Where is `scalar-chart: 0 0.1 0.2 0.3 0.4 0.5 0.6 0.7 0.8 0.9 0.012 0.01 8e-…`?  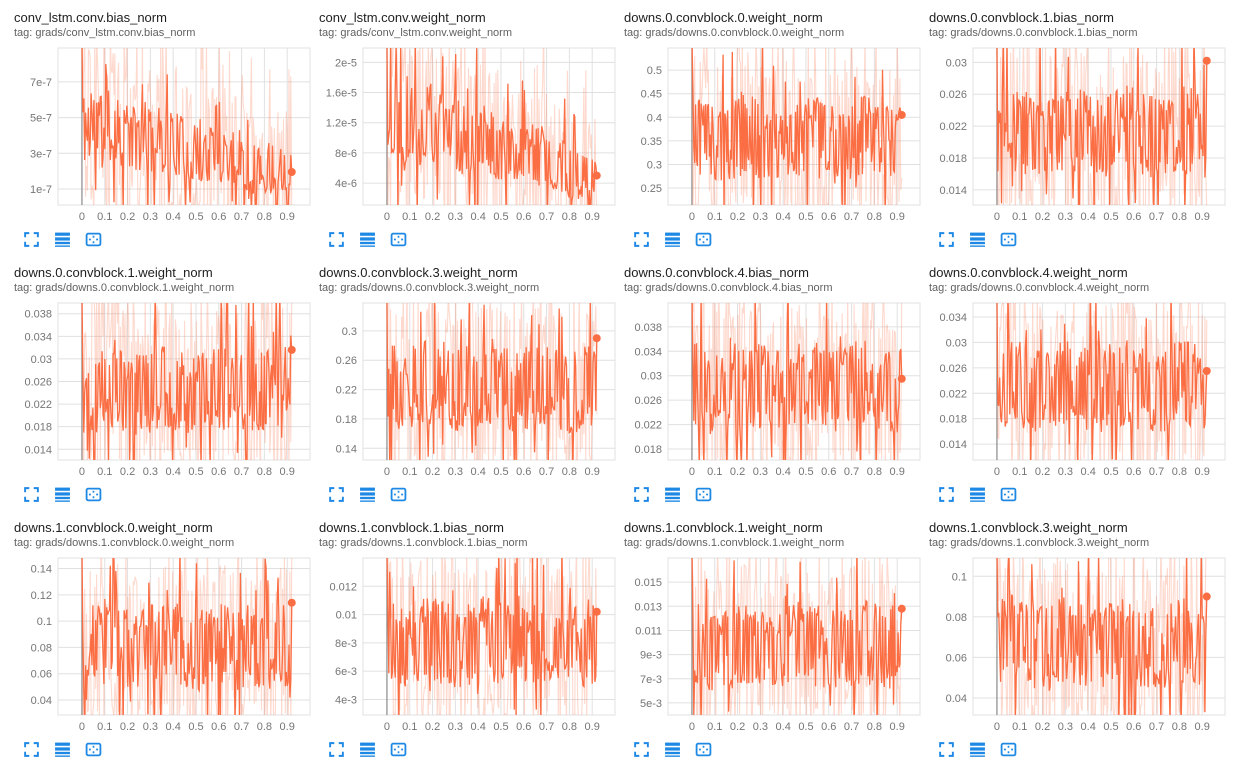 scalar-chart: 0 0.1 0.2 0.3 0.4 0.5 0.6 0.7 0.8 0.9 0.012 0.01 8e-… is located at coordinates (468, 644).